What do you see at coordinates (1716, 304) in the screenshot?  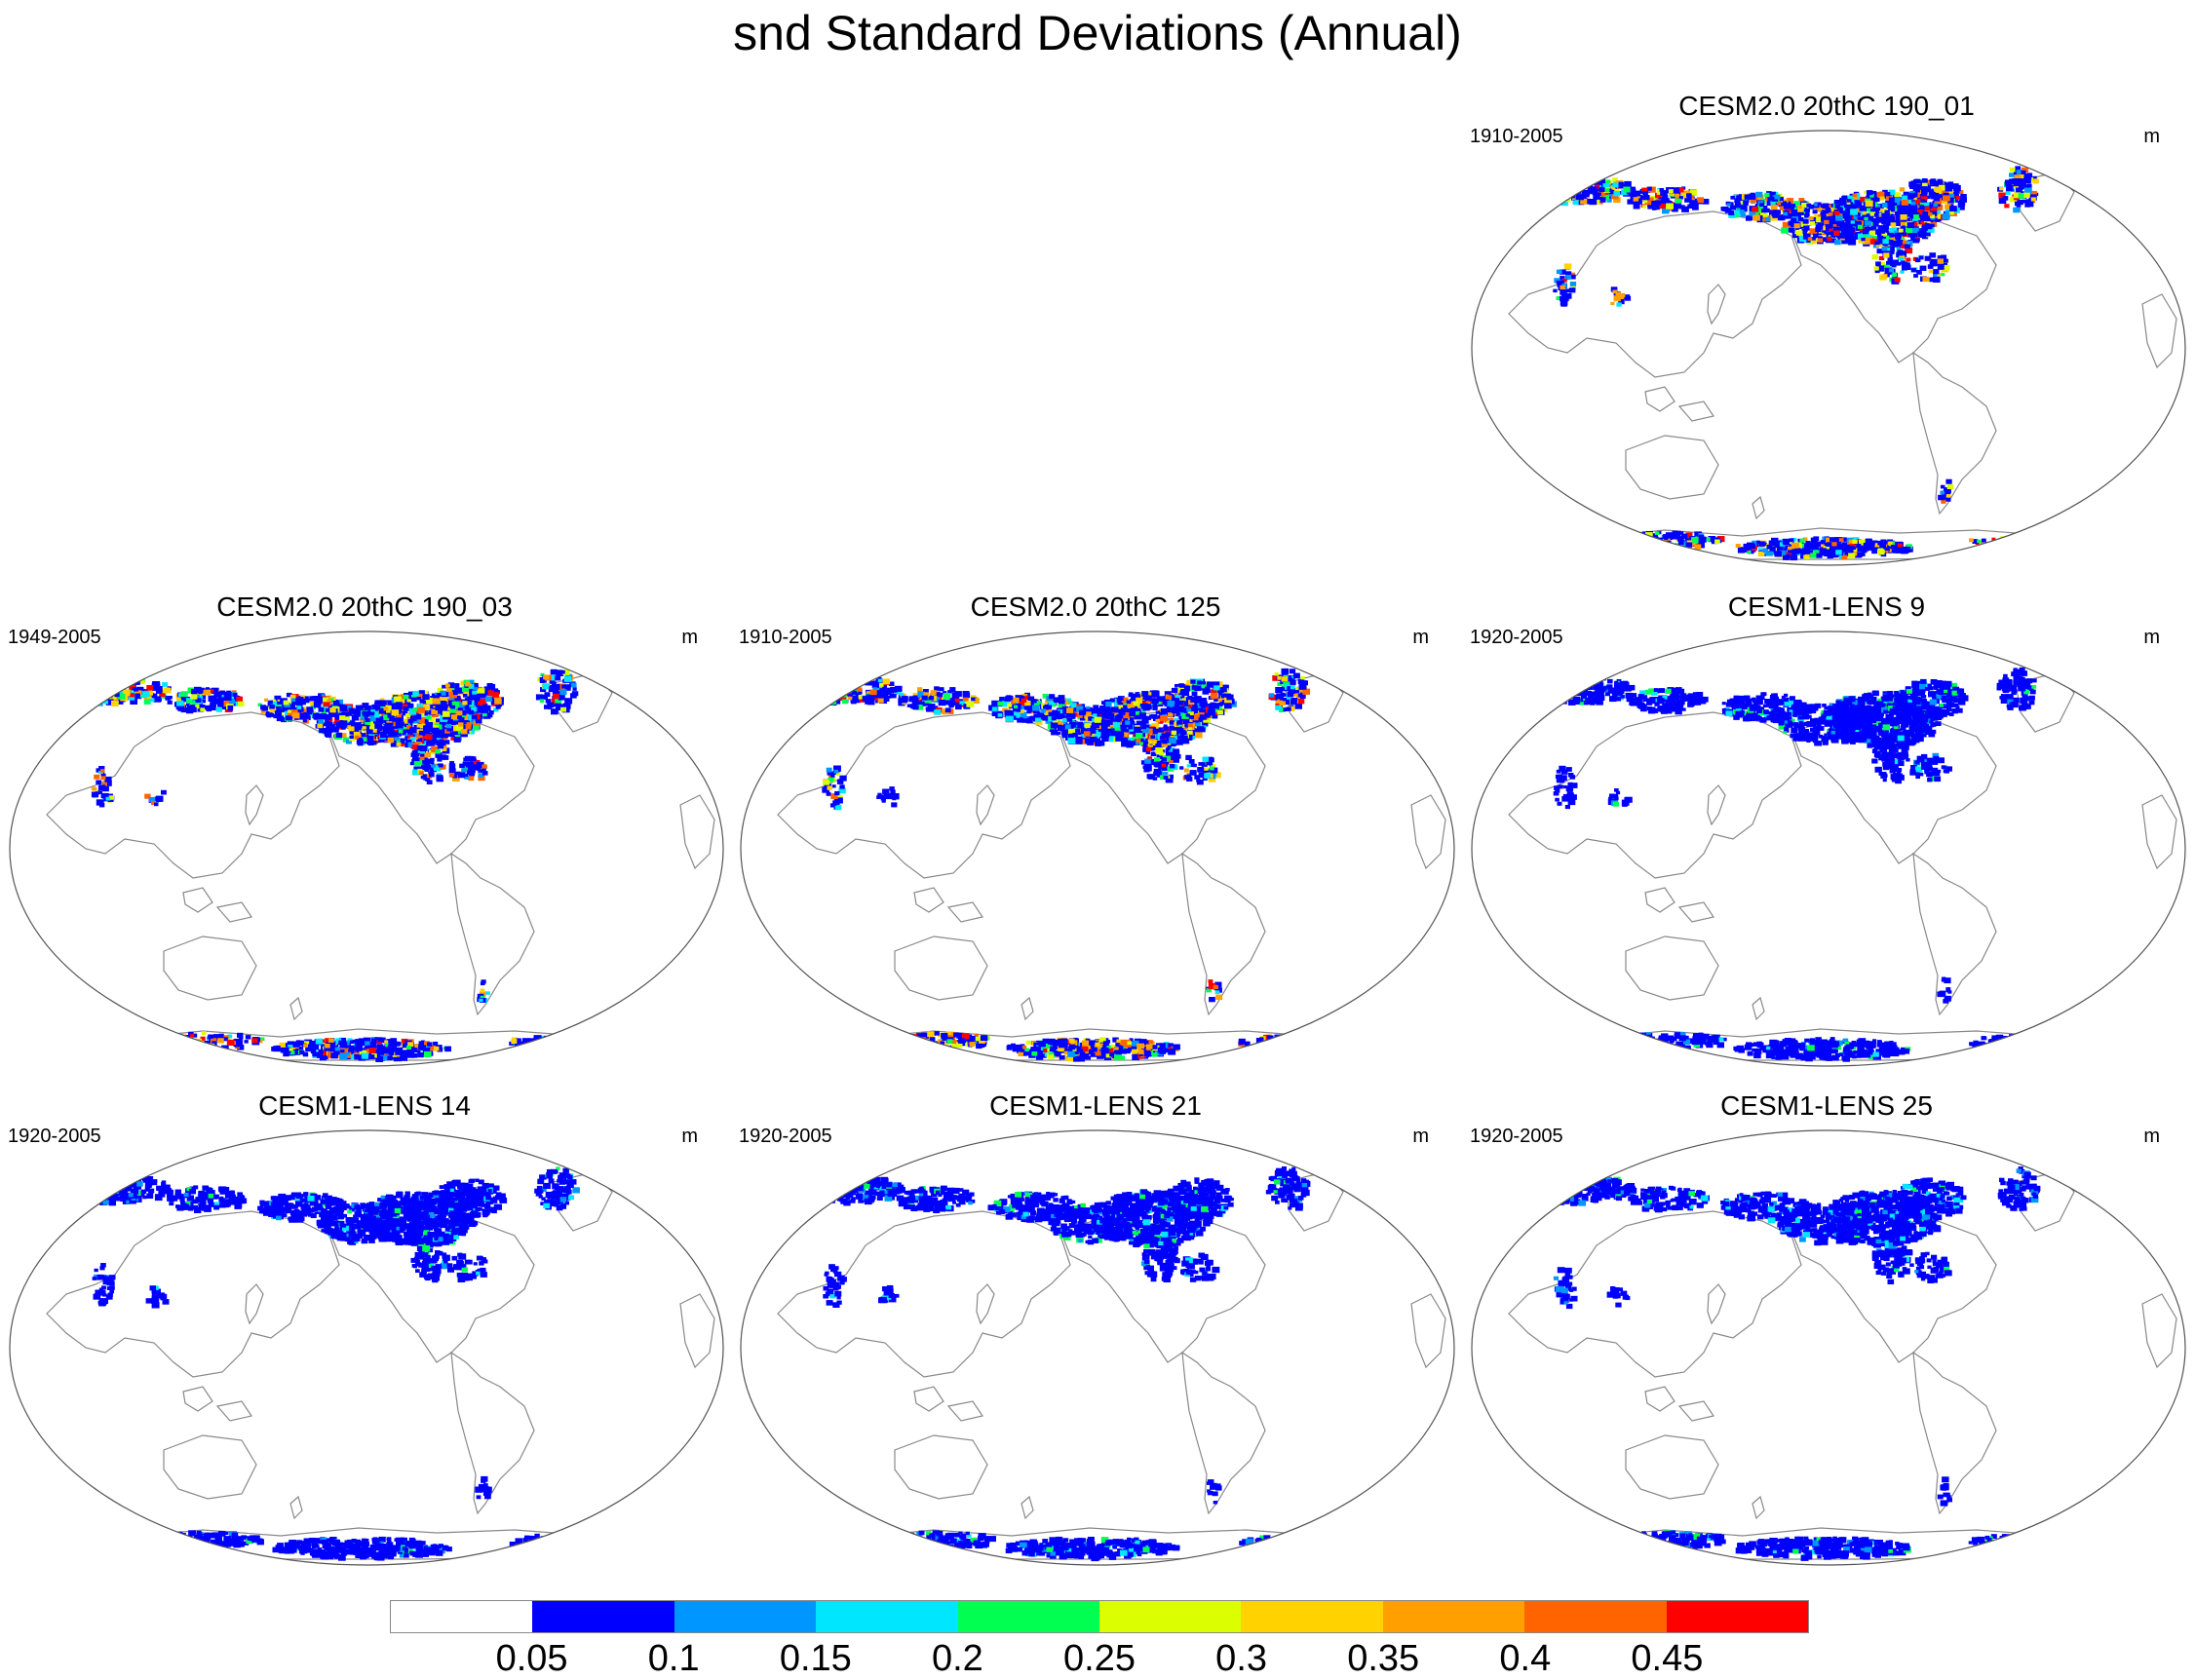 I see `coastline` at bounding box center [1716, 304].